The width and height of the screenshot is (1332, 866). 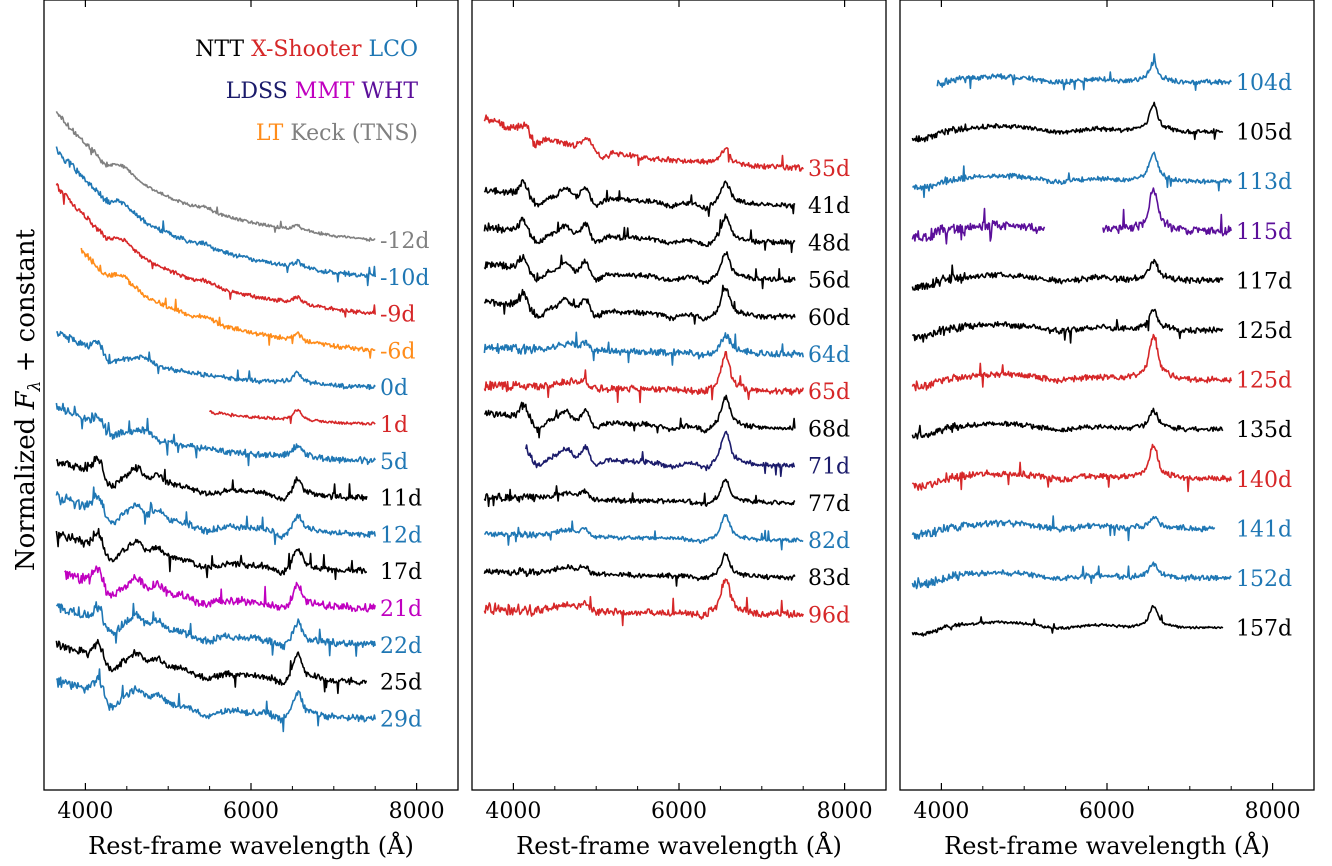 I want to click on epoch-label: -6d, so click(x=398, y=351).